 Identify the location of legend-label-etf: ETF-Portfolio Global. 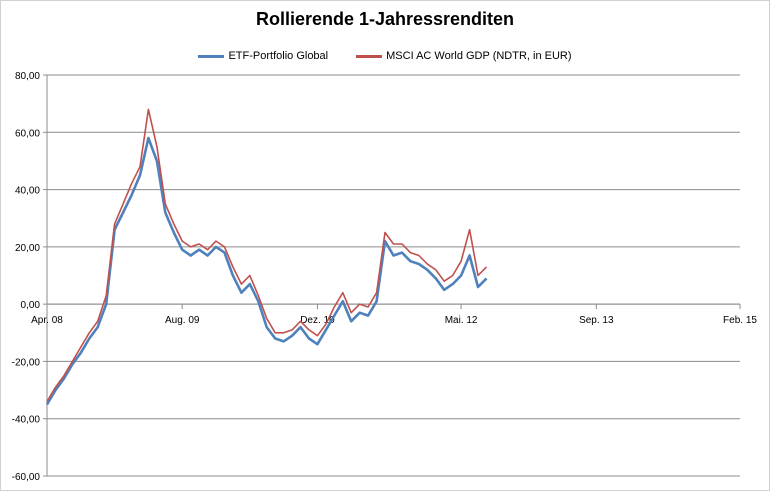
(278, 56).